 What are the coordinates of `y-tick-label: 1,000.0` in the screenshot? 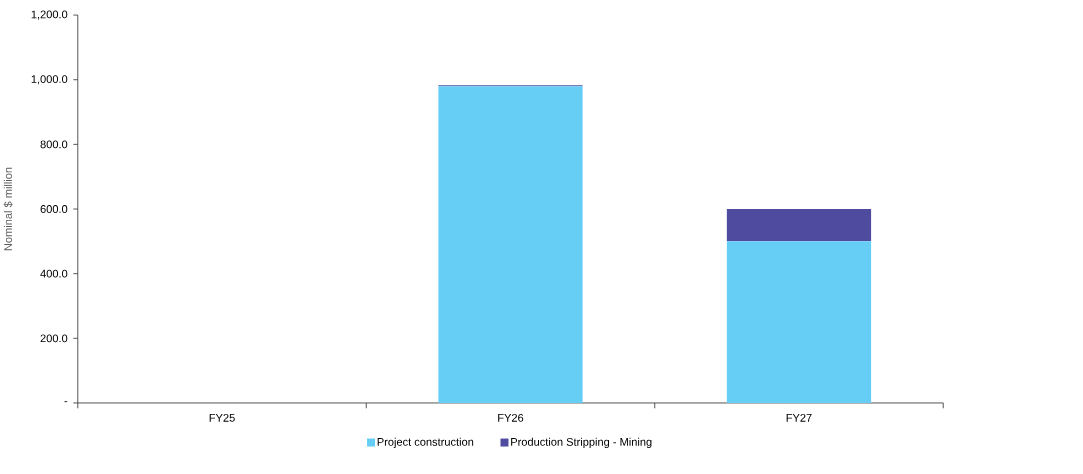 It's located at (49, 80).